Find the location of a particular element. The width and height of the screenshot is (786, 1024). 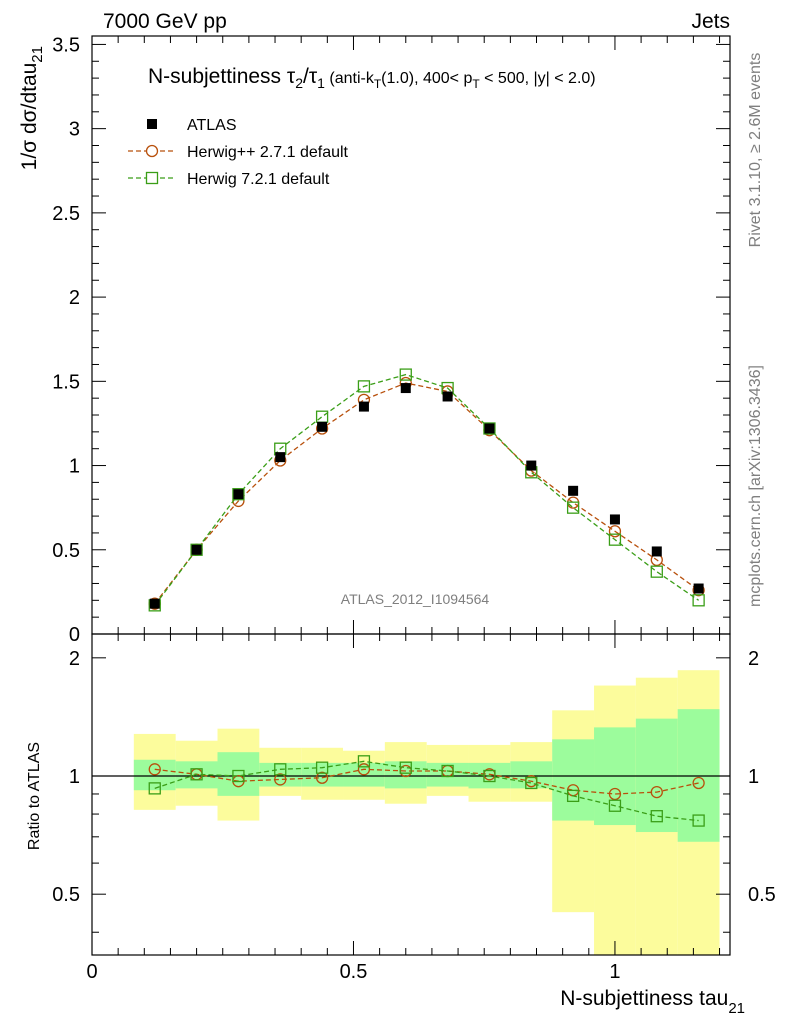

main-y-tick-label: 0 is located at coordinates (74, 635).